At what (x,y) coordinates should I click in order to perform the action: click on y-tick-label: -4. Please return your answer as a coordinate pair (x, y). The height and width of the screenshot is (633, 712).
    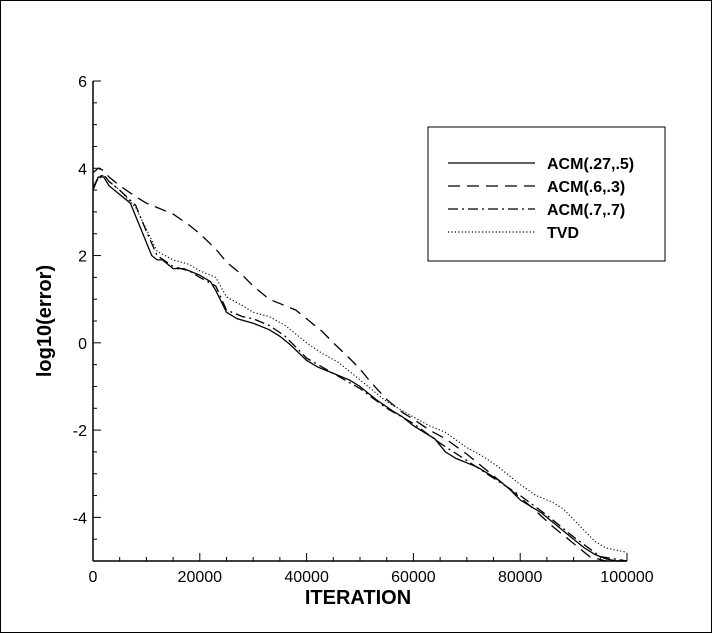
    Looking at the image, I should click on (80, 518).